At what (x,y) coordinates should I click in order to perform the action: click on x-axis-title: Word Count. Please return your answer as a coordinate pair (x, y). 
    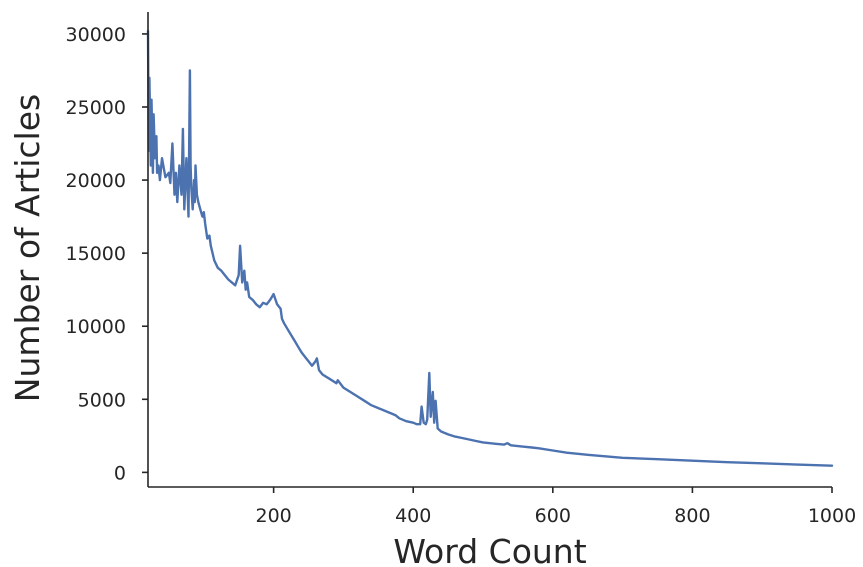
    Looking at the image, I should click on (489, 549).